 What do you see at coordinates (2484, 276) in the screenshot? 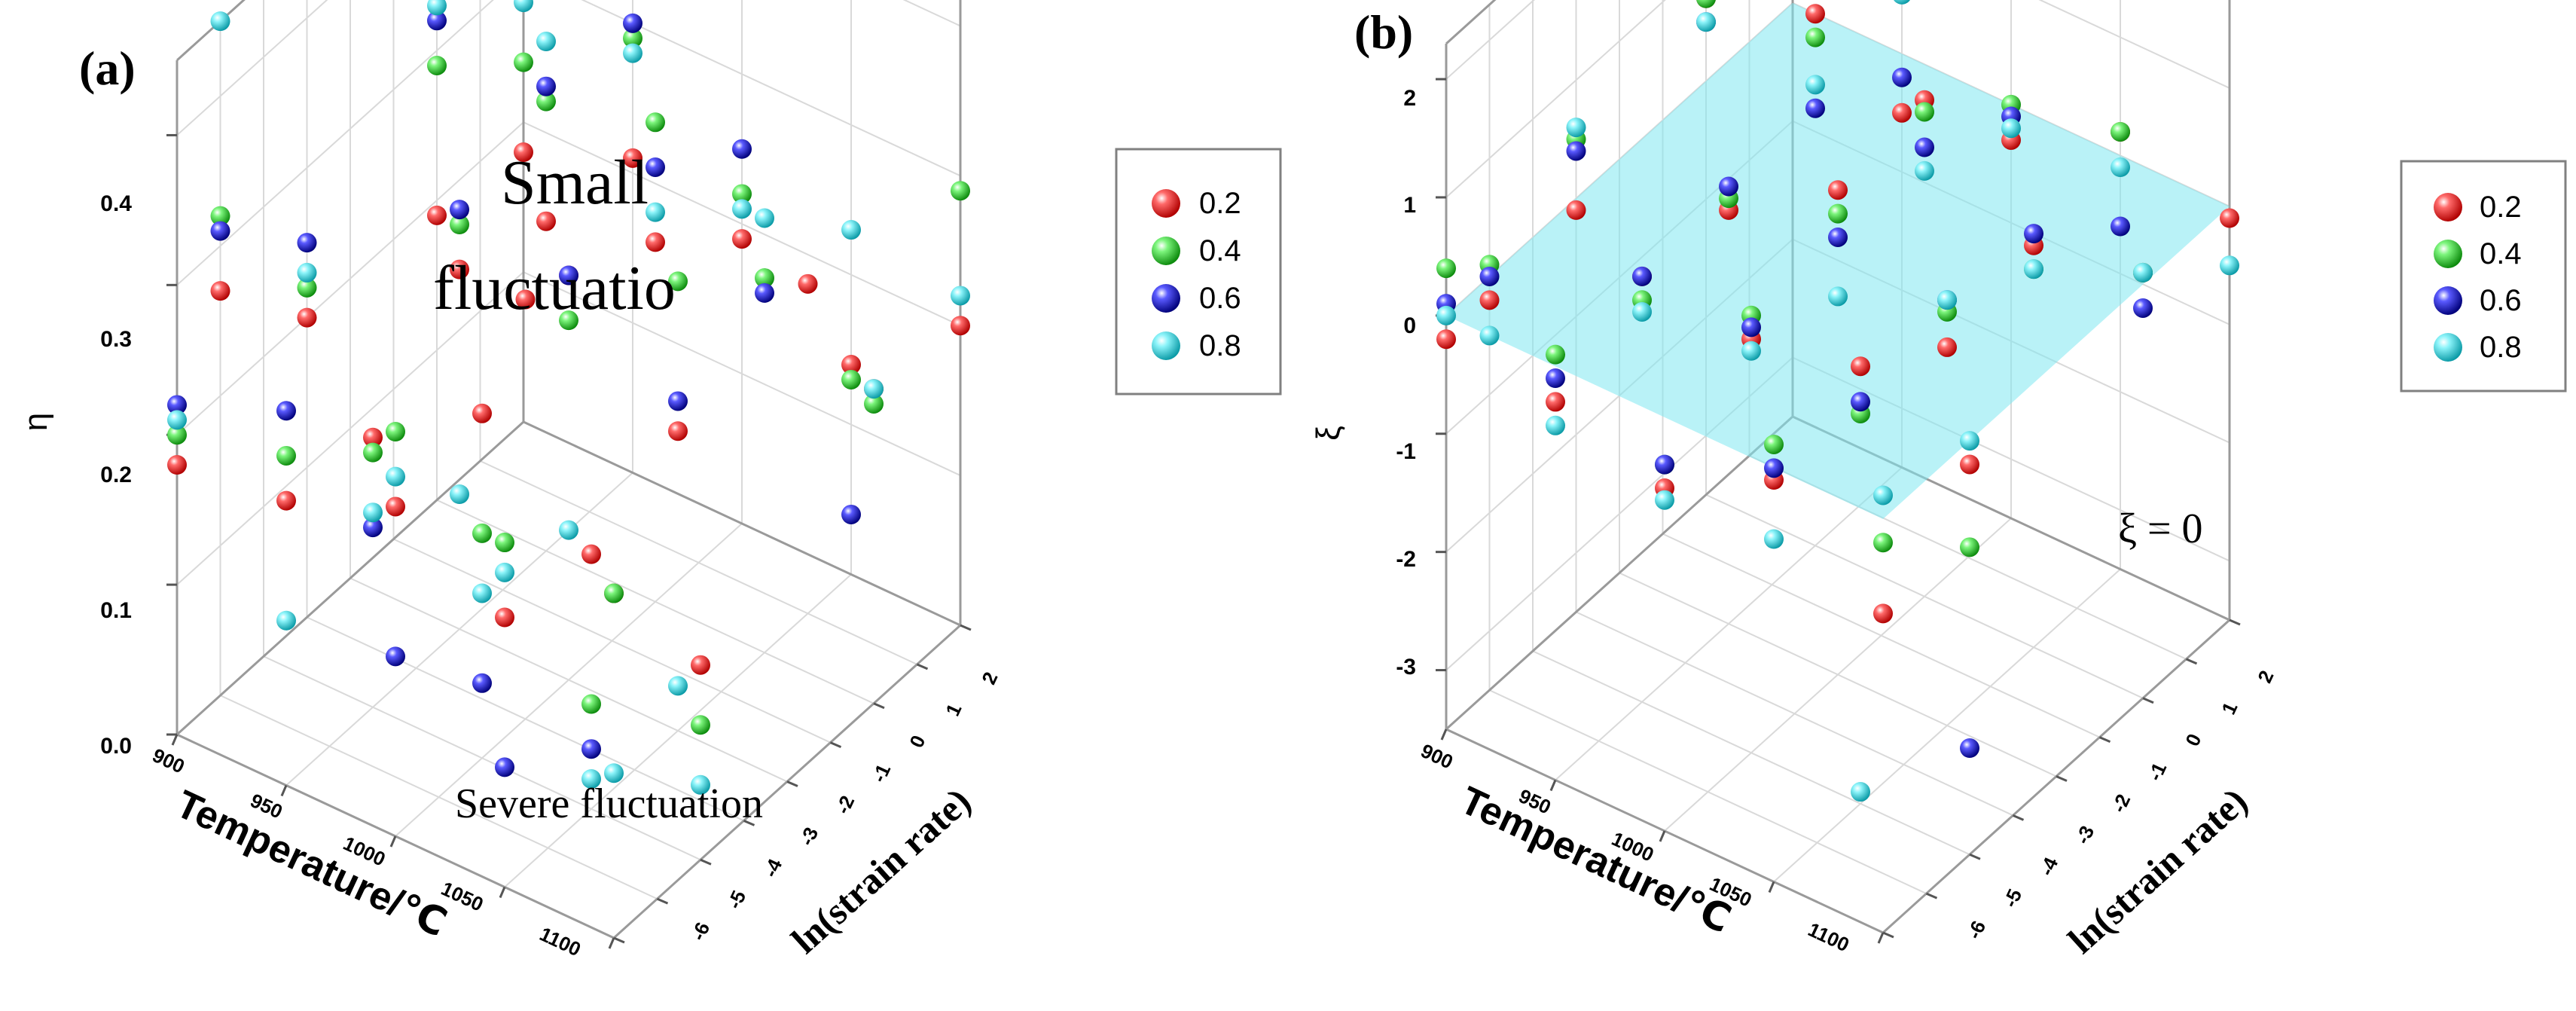
I see `panel-b-legend: 0.2 0.4 0.6 0.8` at bounding box center [2484, 276].